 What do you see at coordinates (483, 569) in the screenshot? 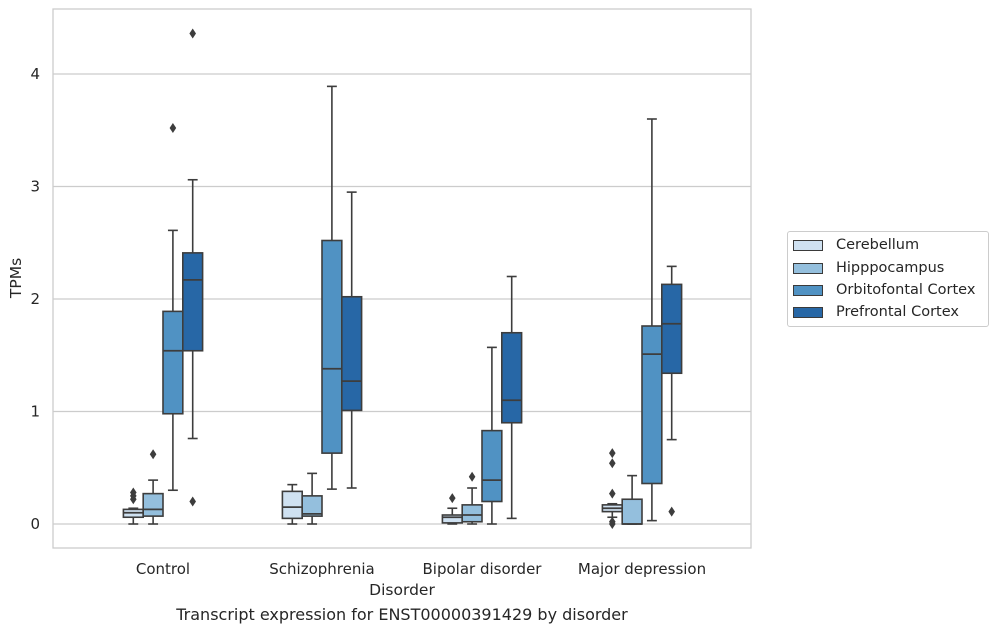
I see `x-tick-label-bipolar-disorder: Bipolar disorder` at bounding box center [483, 569].